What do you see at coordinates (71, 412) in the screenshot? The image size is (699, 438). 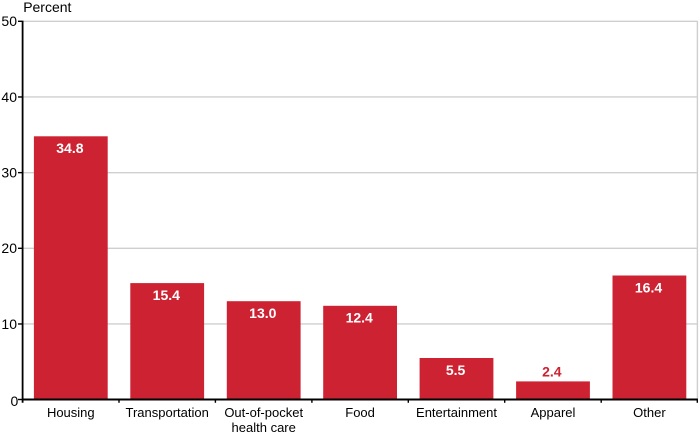 I see `svg-text: Housing` at bounding box center [71, 412].